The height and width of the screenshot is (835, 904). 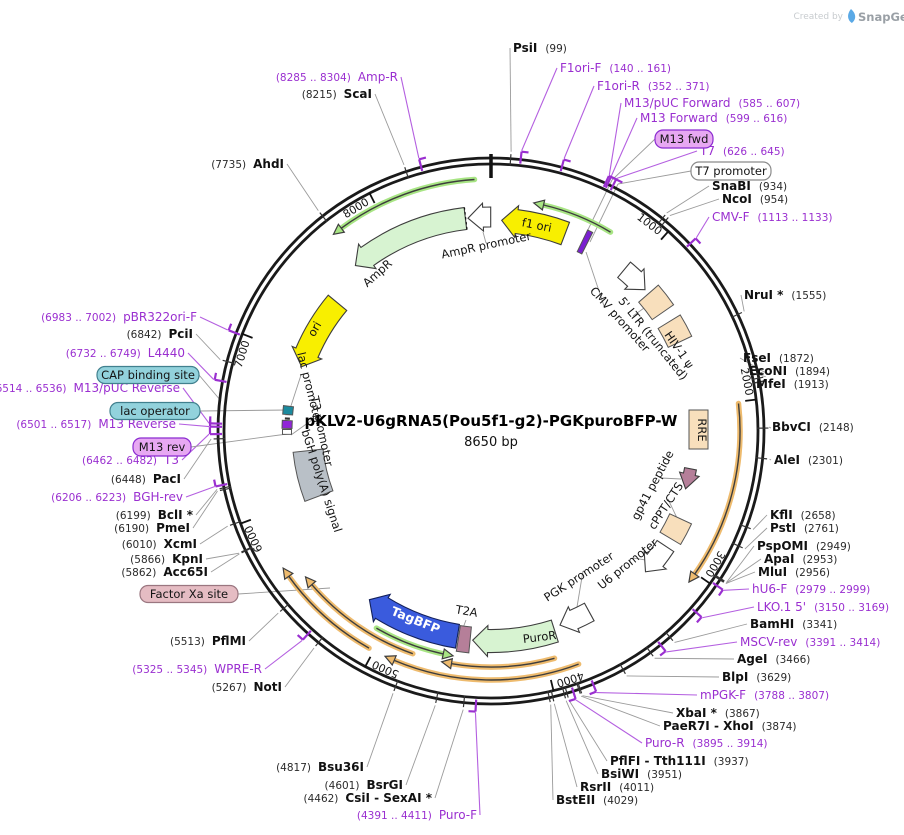 I want to click on site-label-noti: (5267) NotI, so click(x=247, y=687).